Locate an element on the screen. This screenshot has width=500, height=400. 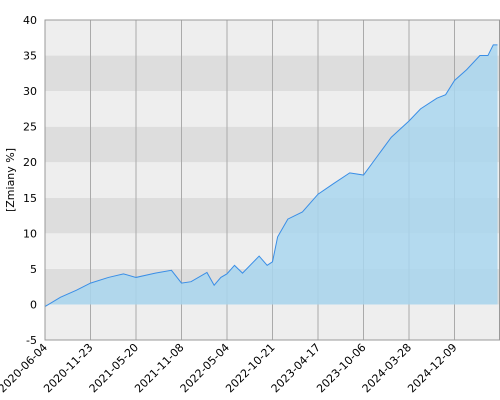
y-tick-label: -5 is located at coordinates (31, 340).